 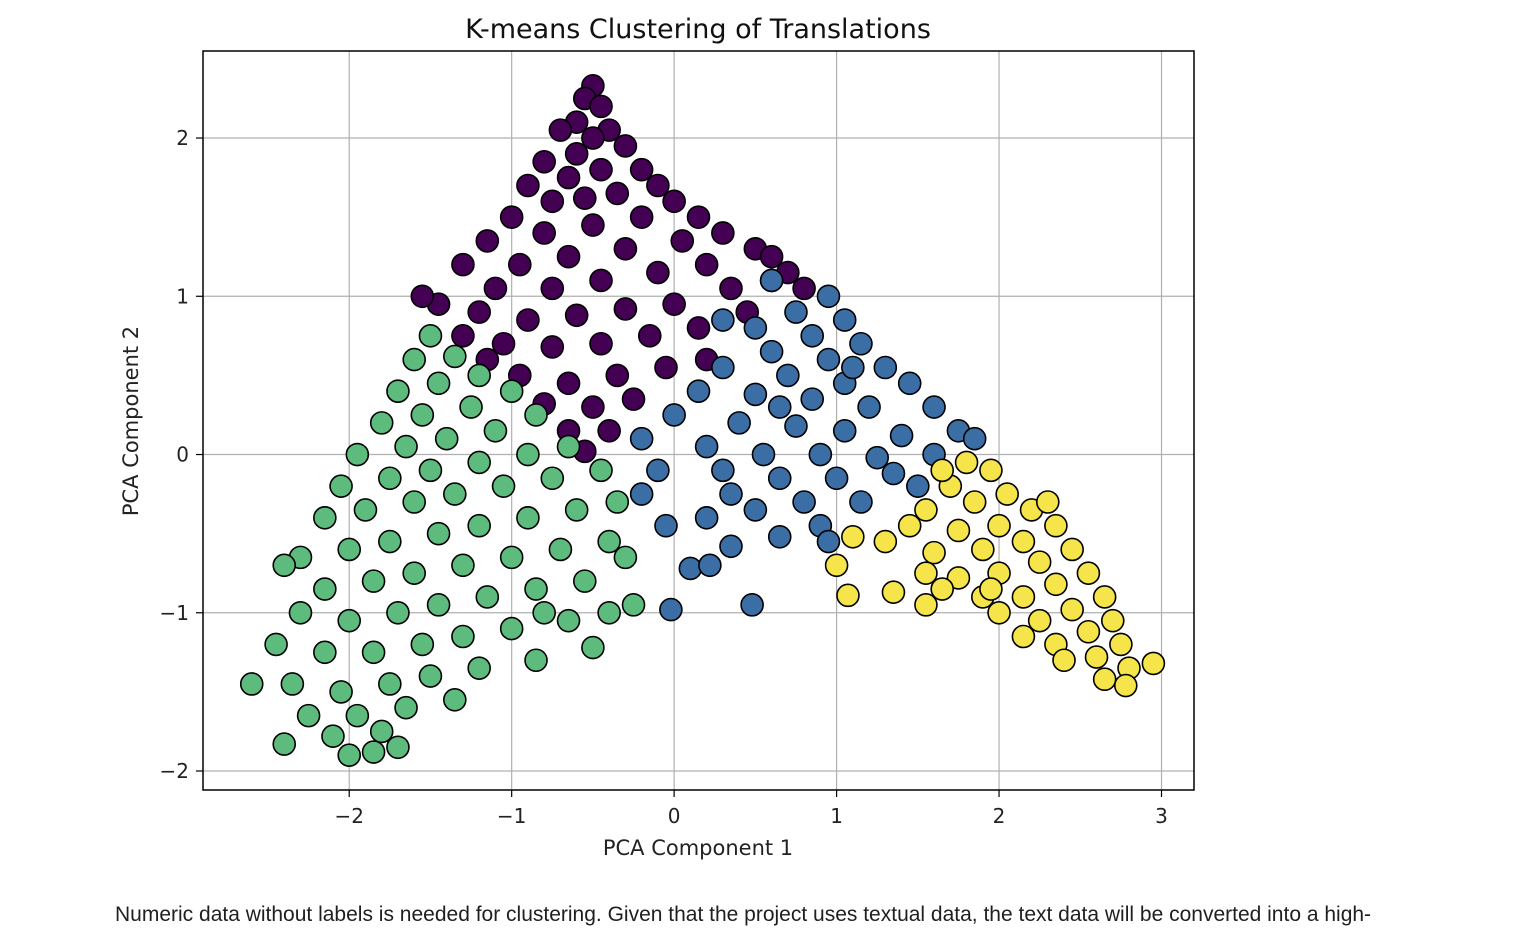 What do you see at coordinates (348, 816) in the screenshot?
I see `x-tick-label: −2` at bounding box center [348, 816].